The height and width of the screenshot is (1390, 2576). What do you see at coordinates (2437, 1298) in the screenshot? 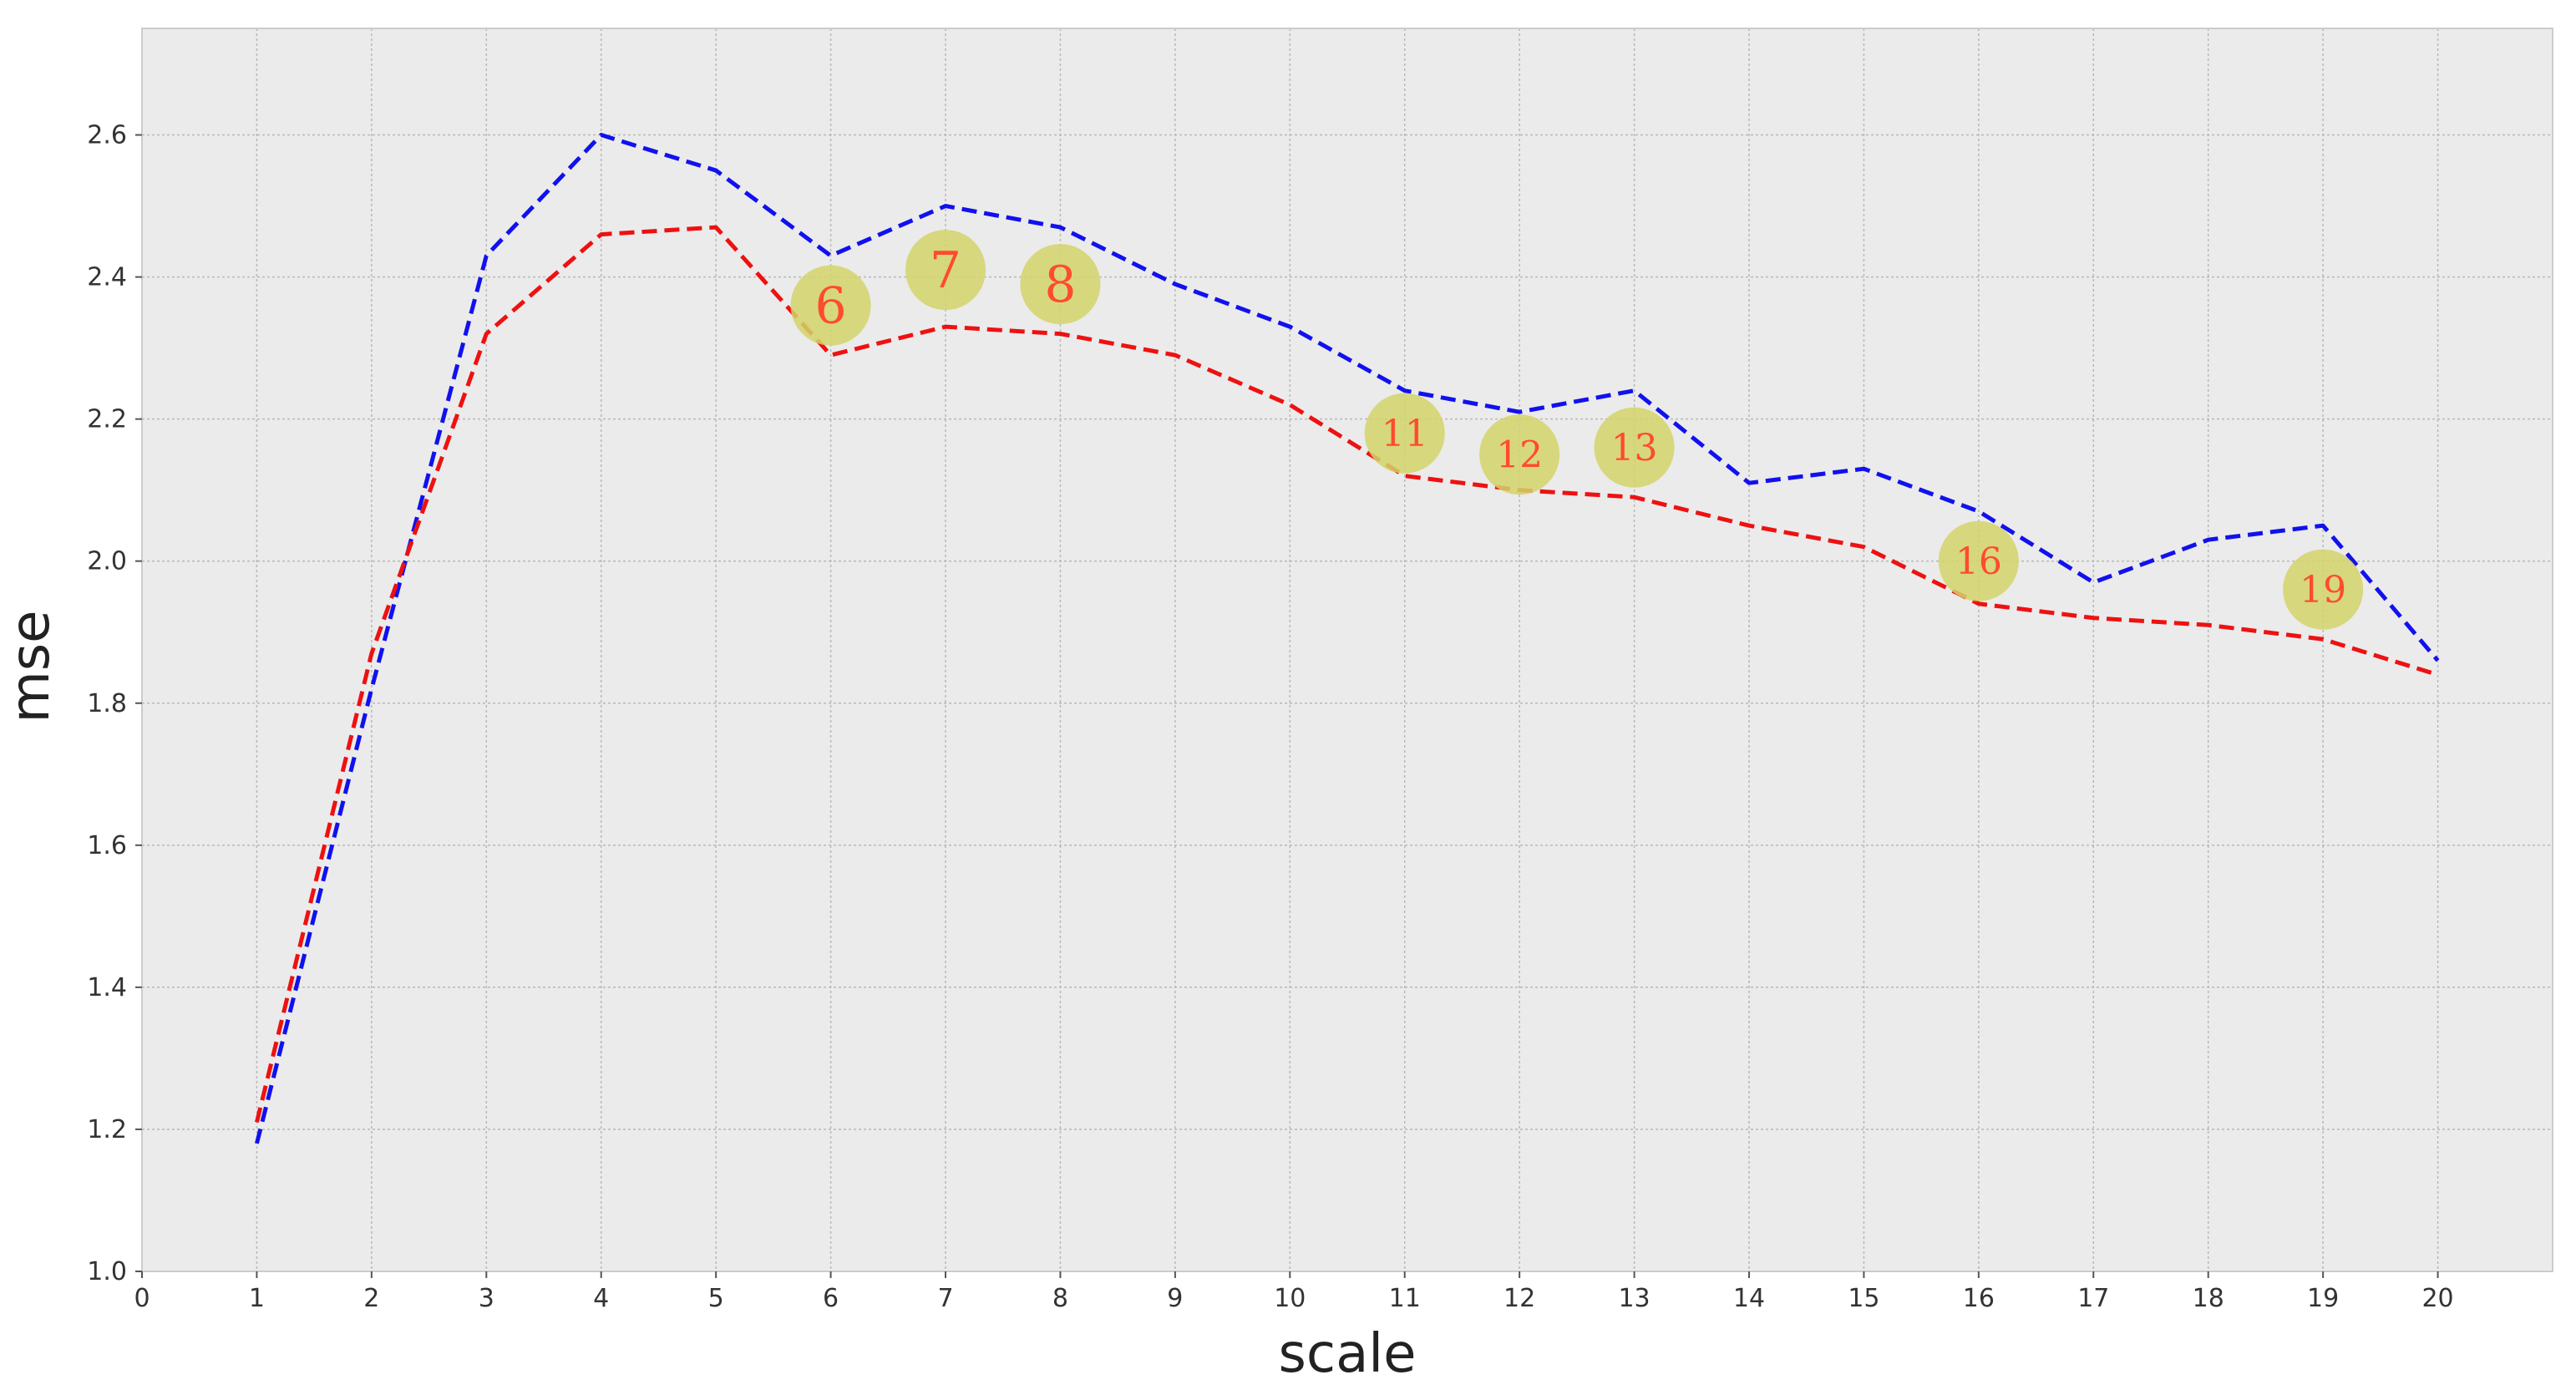
I see `x-tick-label: 20` at bounding box center [2437, 1298].